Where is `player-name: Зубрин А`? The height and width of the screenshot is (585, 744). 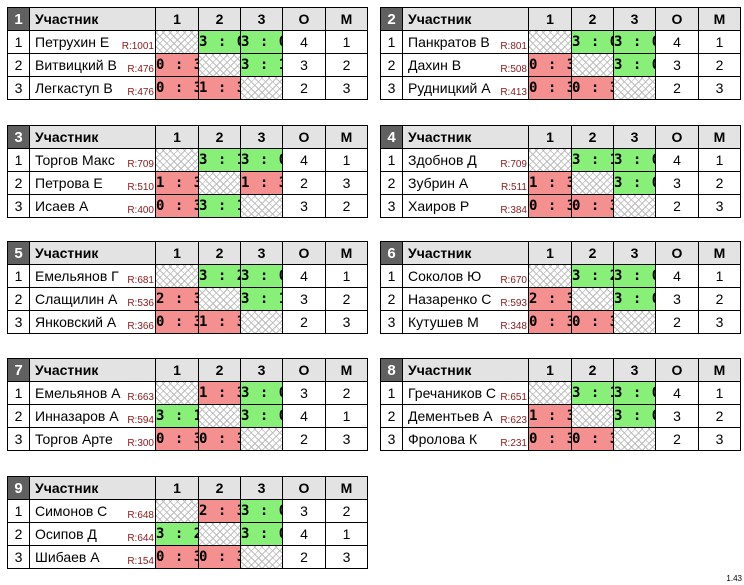
player-name: Зубрин А is located at coordinates (438, 183).